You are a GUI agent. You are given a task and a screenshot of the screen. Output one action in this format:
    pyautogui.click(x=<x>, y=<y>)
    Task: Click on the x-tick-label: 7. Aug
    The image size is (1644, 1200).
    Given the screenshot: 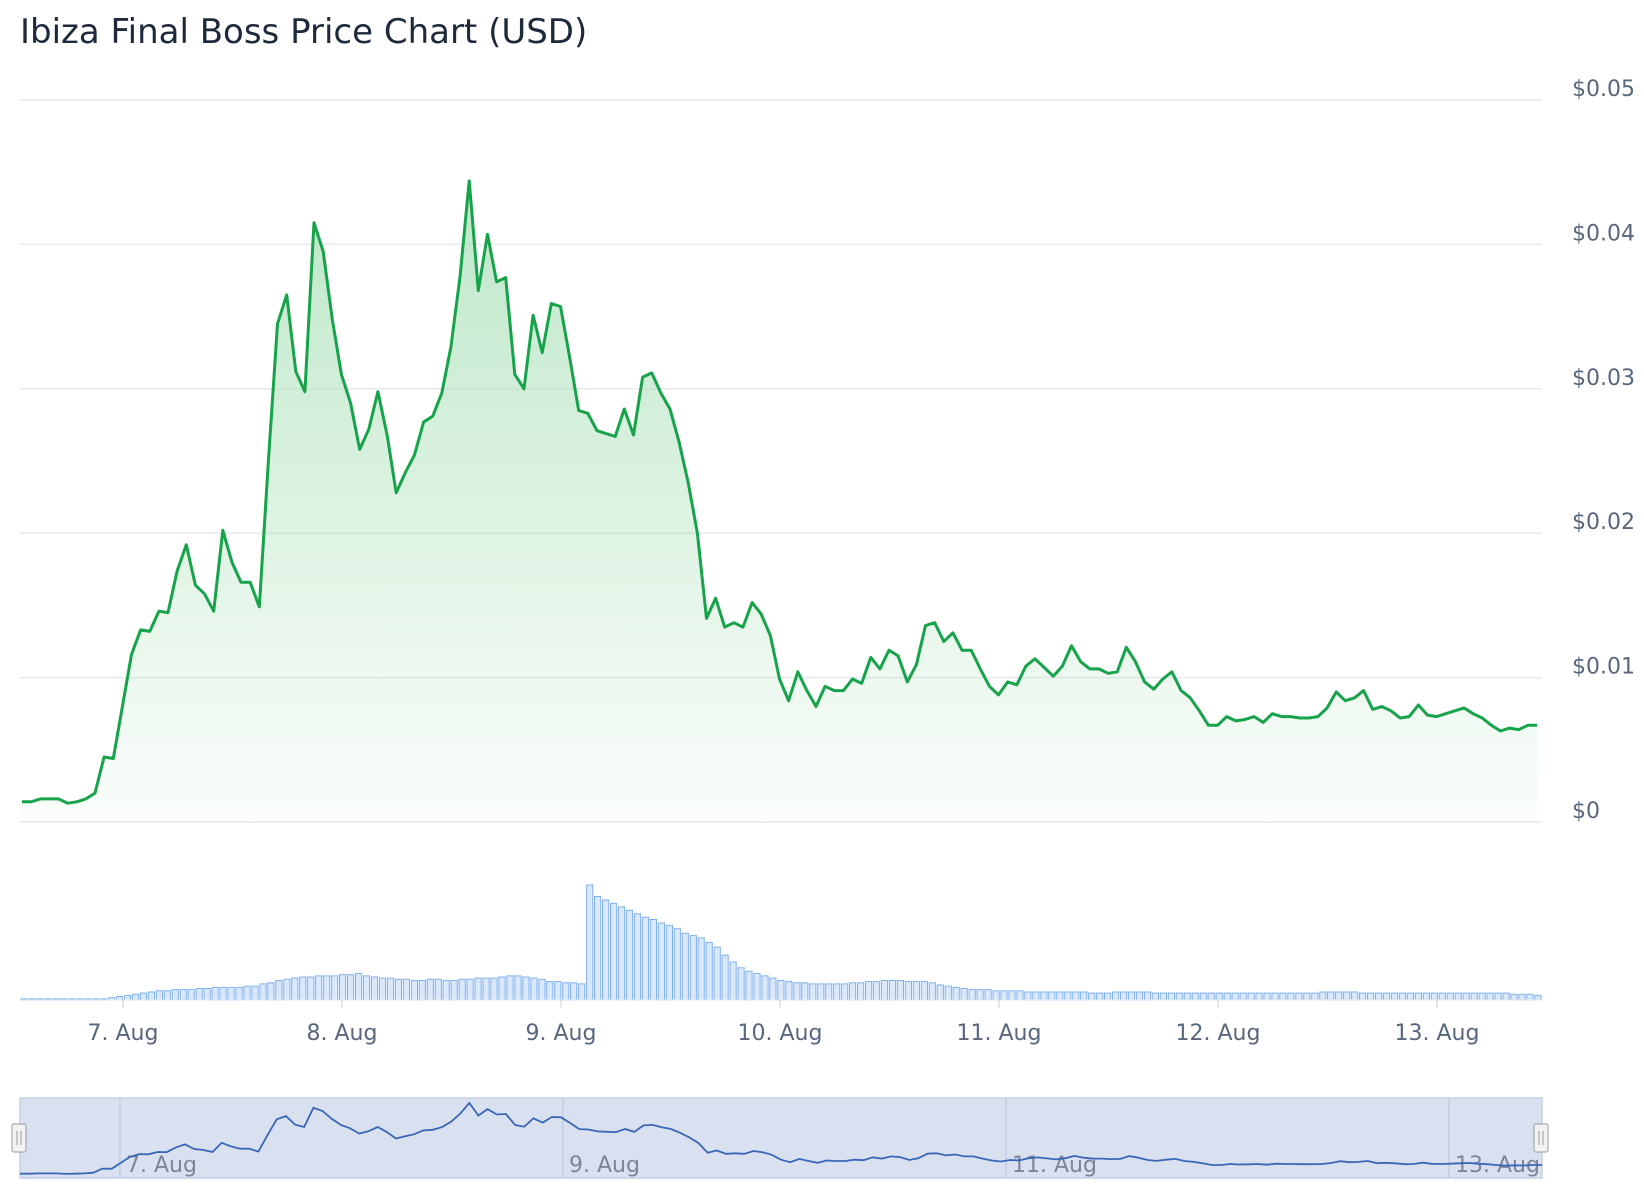 What is the action you would take?
    pyautogui.click(x=123, y=1033)
    